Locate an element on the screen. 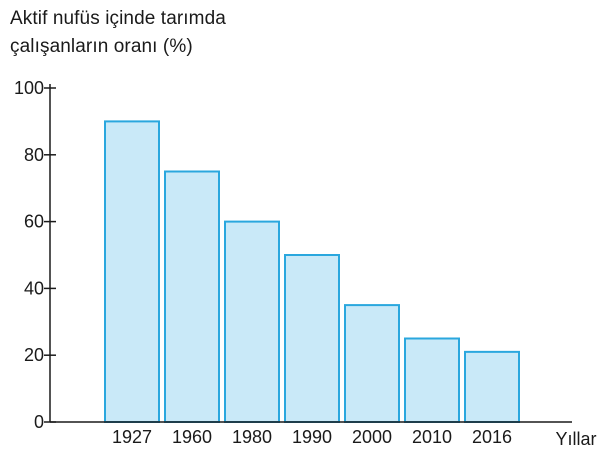 The height and width of the screenshot is (461, 613). y-axis-label-line-1: Aktif nufüs içinde tarımda is located at coordinates (118, 18).